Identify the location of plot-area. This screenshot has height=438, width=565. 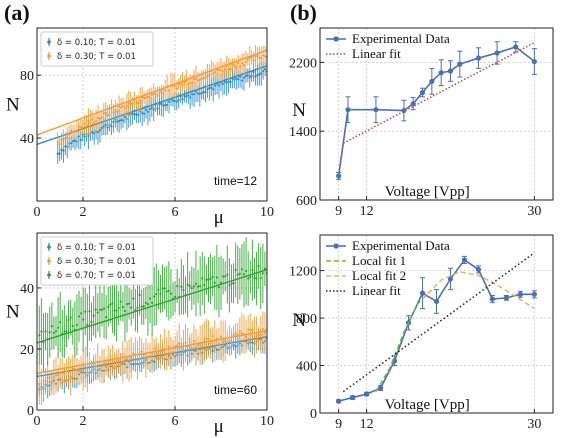
(436, 110).